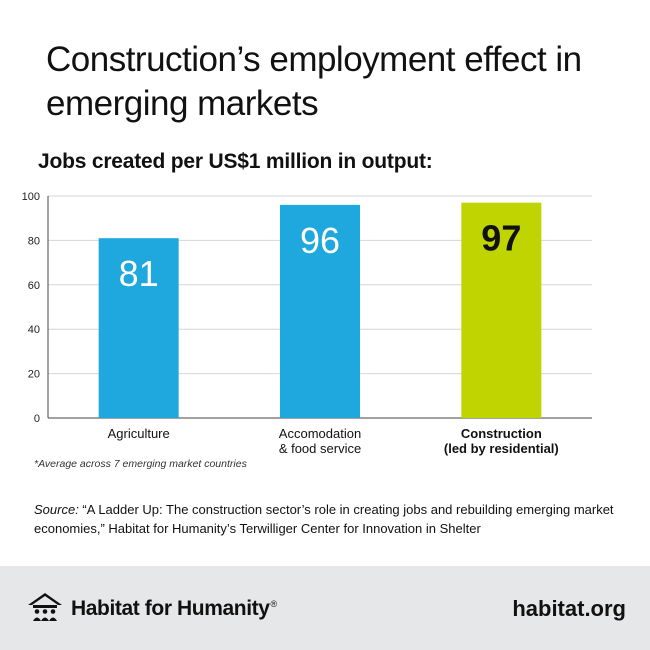 This screenshot has width=650, height=650. What do you see at coordinates (320, 240) in the screenshot?
I see `bar-value-label: 96` at bounding box center [320, 240].